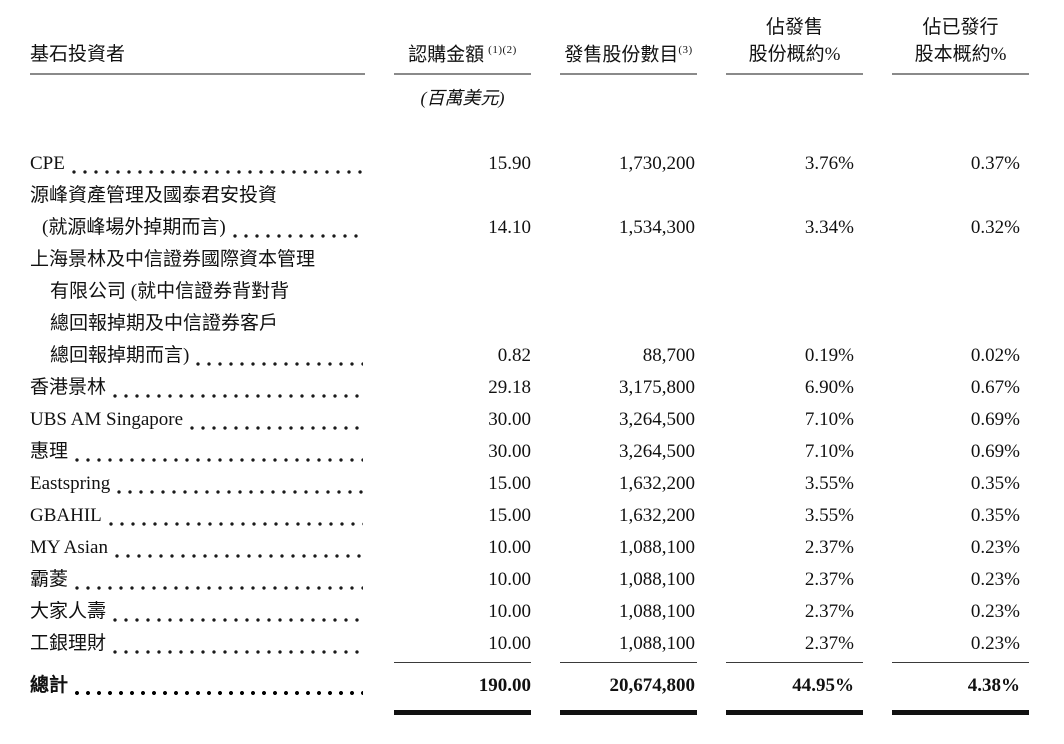 This screenshot has height=744, width=1064. I want to click on total-pct-of-offer-shares: 44.95%, so click(794, 681).